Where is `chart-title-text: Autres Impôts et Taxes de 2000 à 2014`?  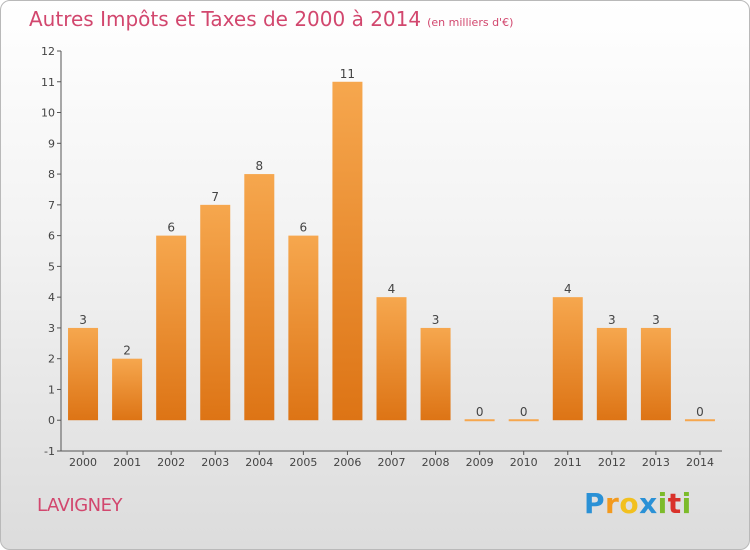
chart-title-text: Autres Impôts et Taxes de 2000 à 2014 is located at coordinates (225, 19).